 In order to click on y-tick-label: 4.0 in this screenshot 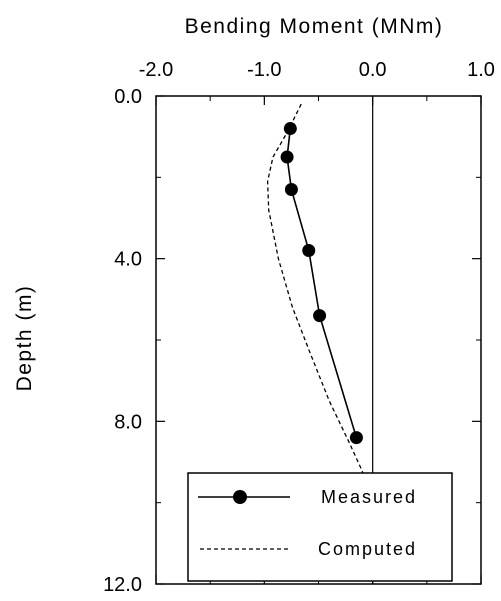, I will do `click(128, 260)`.